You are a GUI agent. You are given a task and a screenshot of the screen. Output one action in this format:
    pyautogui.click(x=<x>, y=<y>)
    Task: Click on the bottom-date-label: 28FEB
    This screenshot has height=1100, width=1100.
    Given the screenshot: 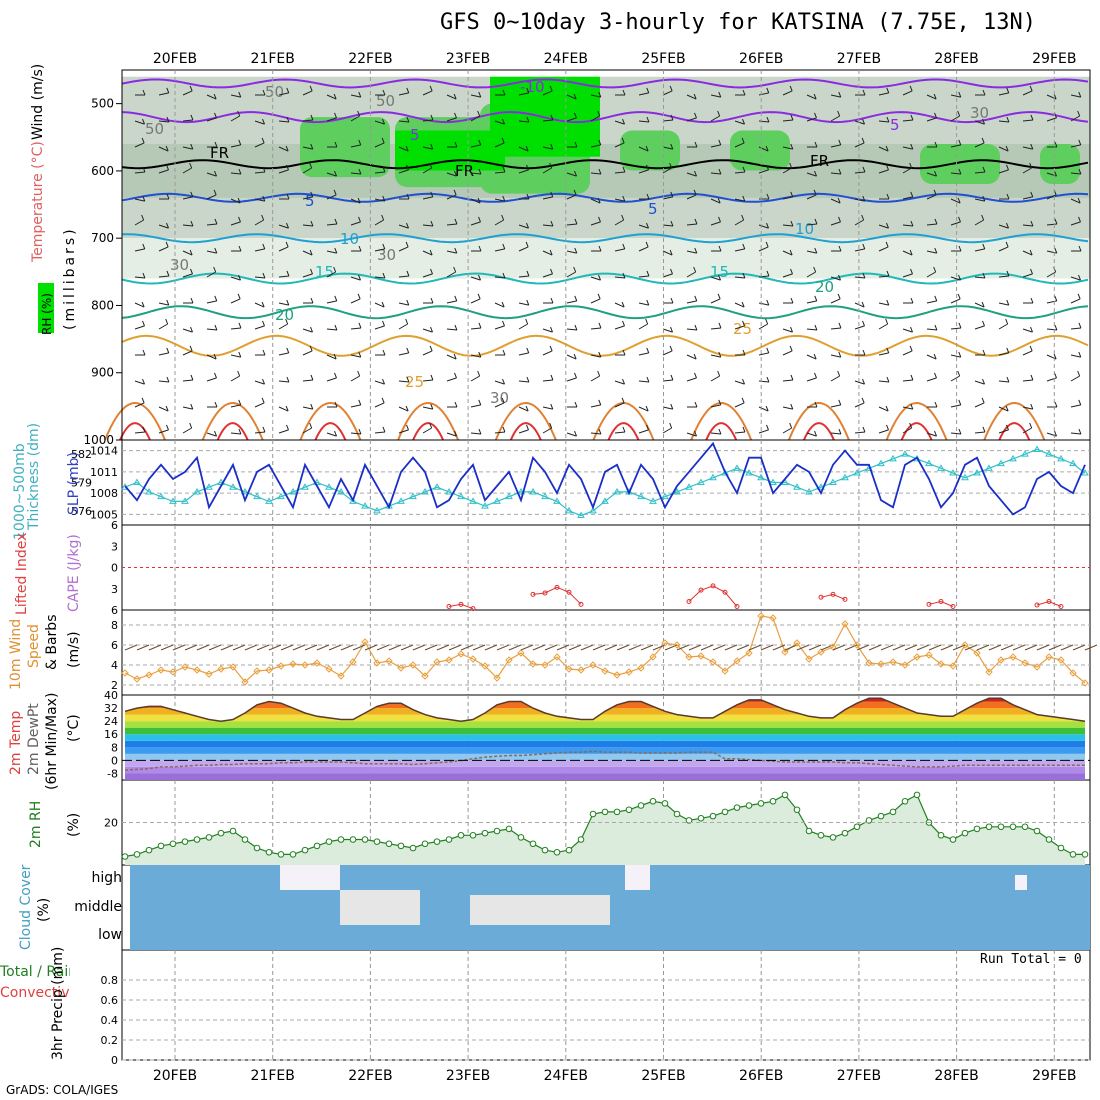 What is the action you would take?
    pyautogui.click(x=956, y=1076)
    